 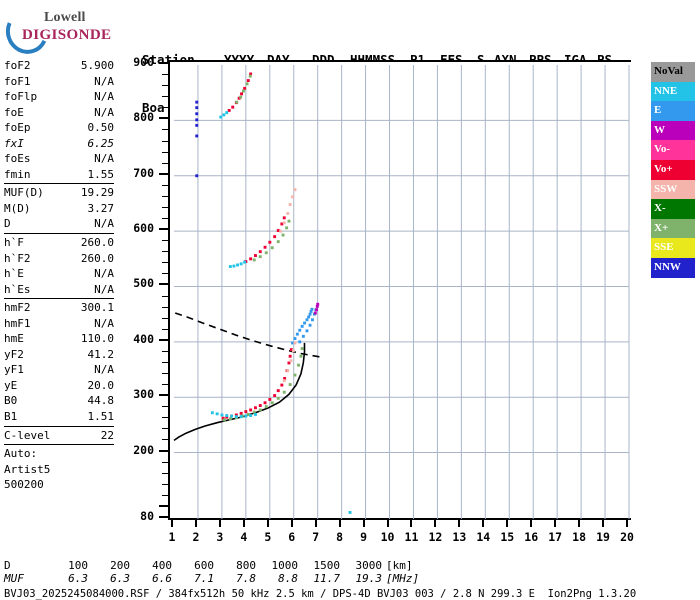 What do you see at coordinates (673, 189) in the screenshot?
I see `legend-item-ssw: SSW` at bounding box center [673, 189].